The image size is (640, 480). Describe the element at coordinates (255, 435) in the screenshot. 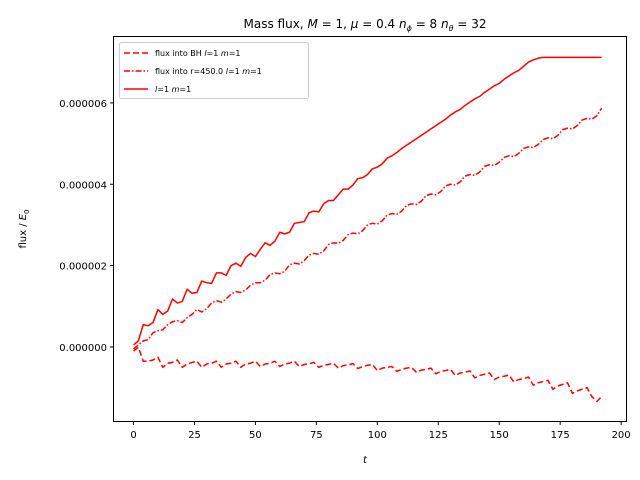

I see `x-tick-label: 50` at that location.